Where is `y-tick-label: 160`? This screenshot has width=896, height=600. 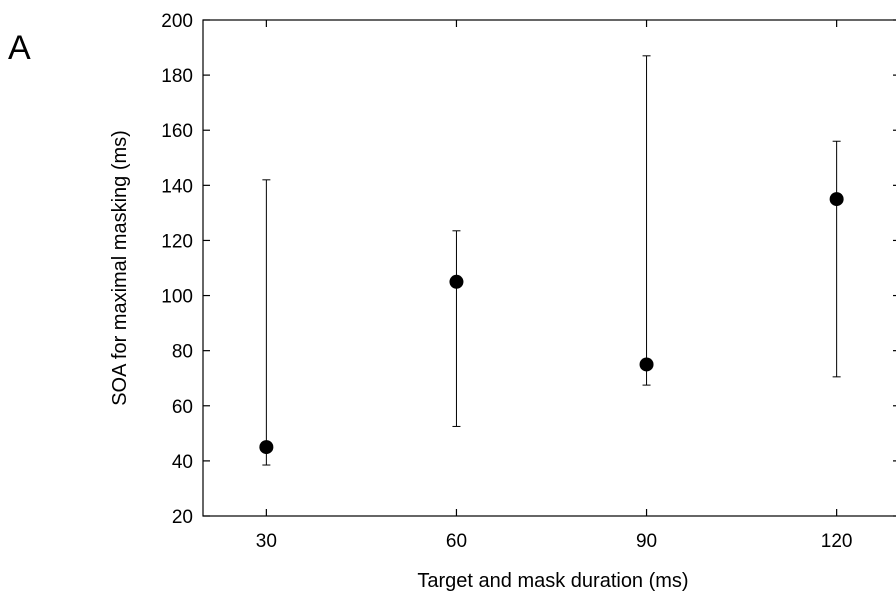 y-tick-label: 160 is located at coordinates (177, 131).